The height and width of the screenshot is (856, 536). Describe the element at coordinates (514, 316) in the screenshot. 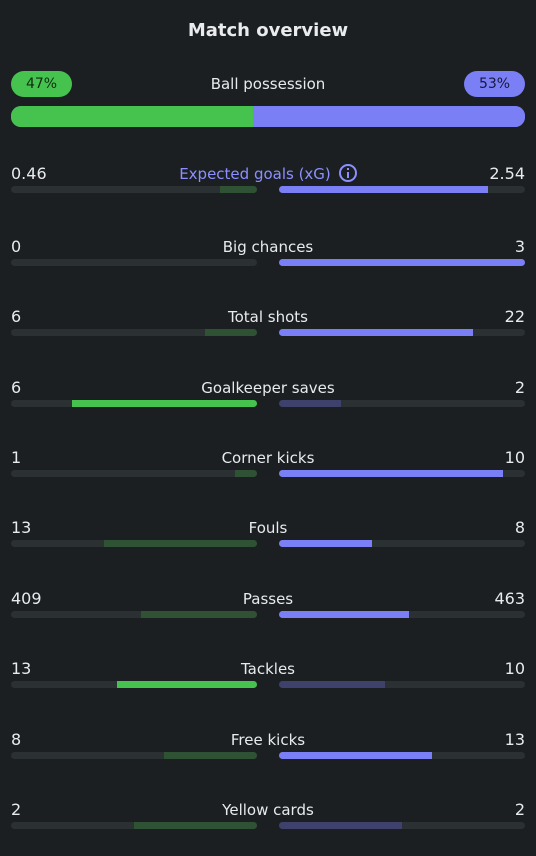

I see `away-value: 22` at that location.